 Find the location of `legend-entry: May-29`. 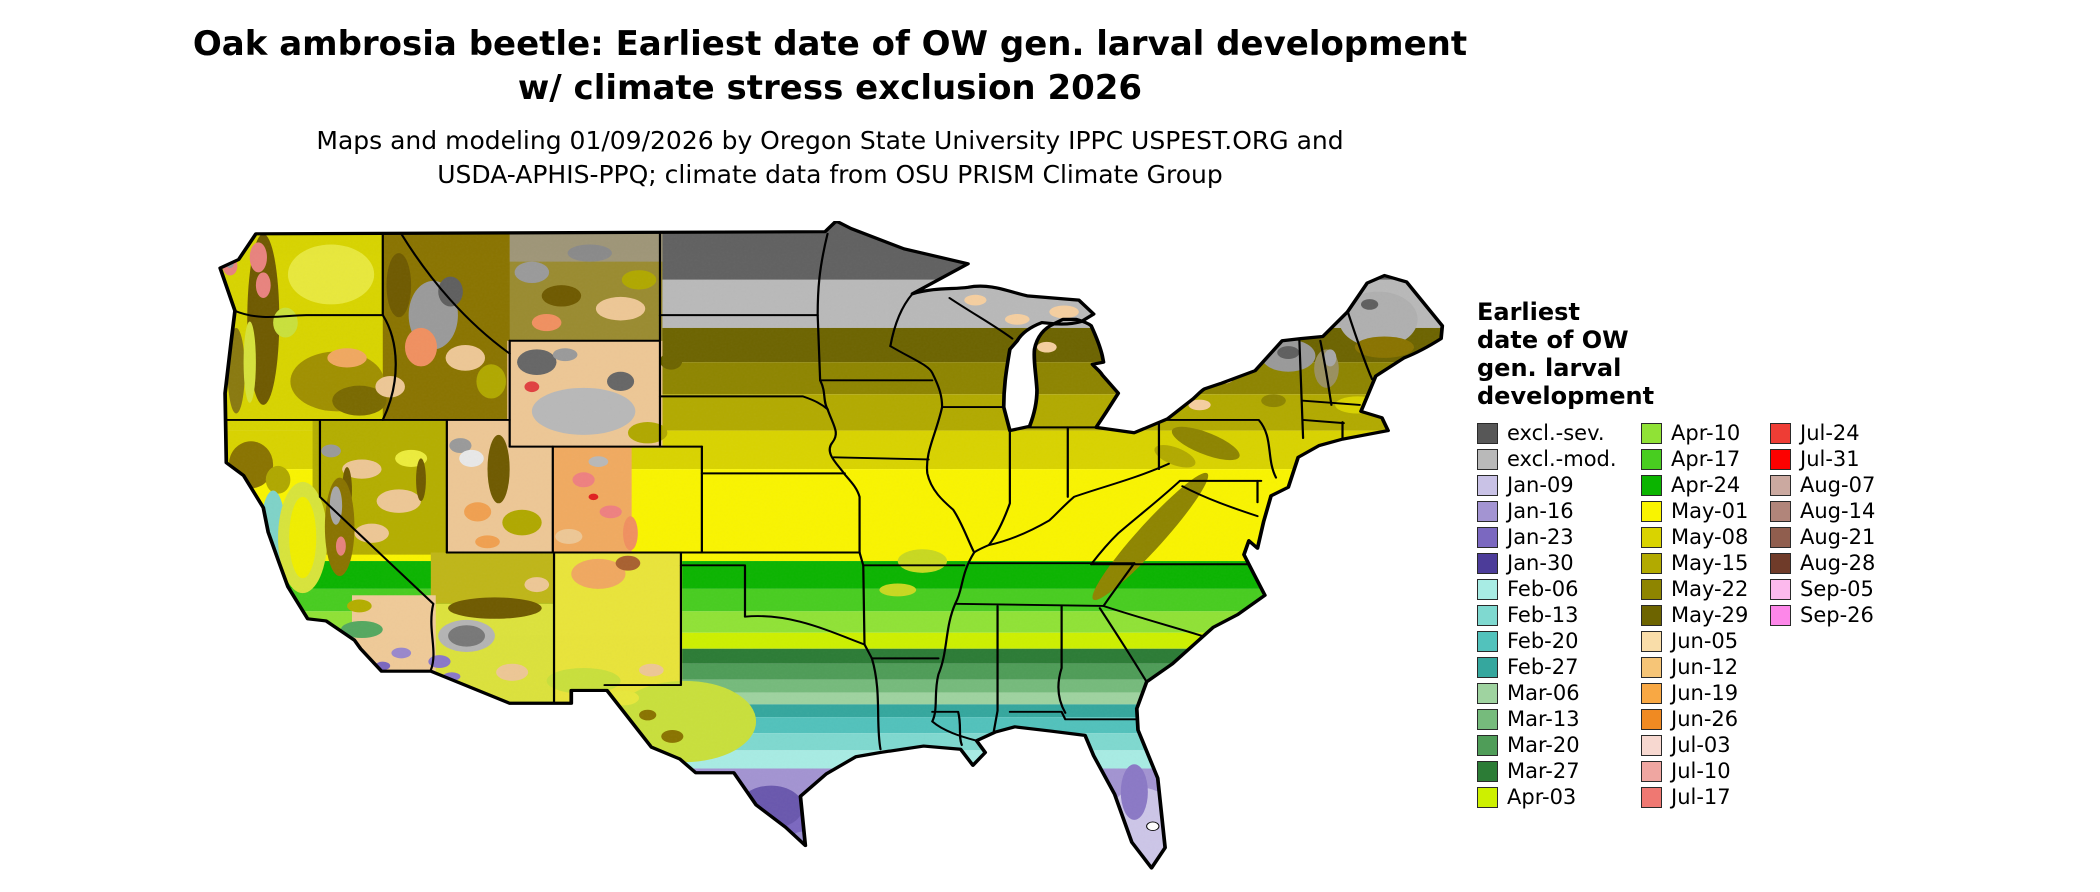

legend-entry: May-29 is located at coordinates (1694, 615).